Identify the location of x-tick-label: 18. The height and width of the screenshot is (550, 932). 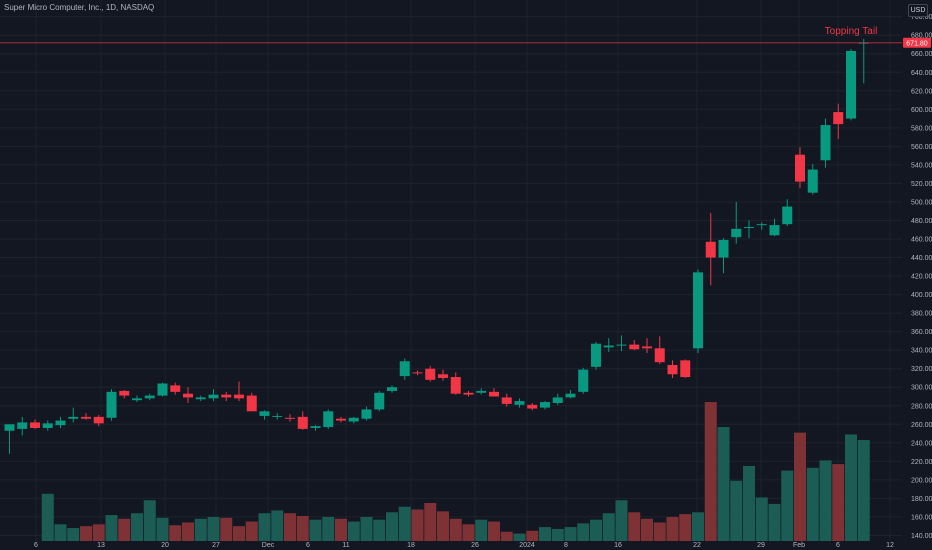
(411, 545).